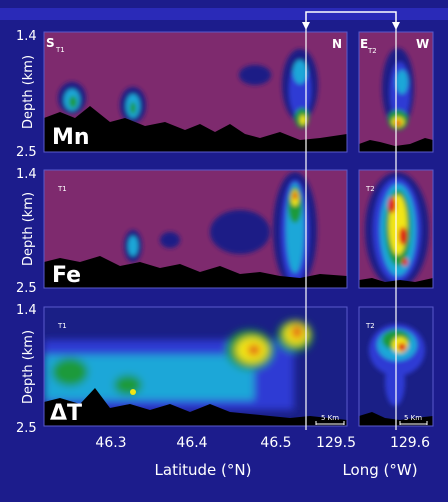 This screenshot has height=502, width=448. I want to click on panel-label-dt: ΔT, so click(66, 413).